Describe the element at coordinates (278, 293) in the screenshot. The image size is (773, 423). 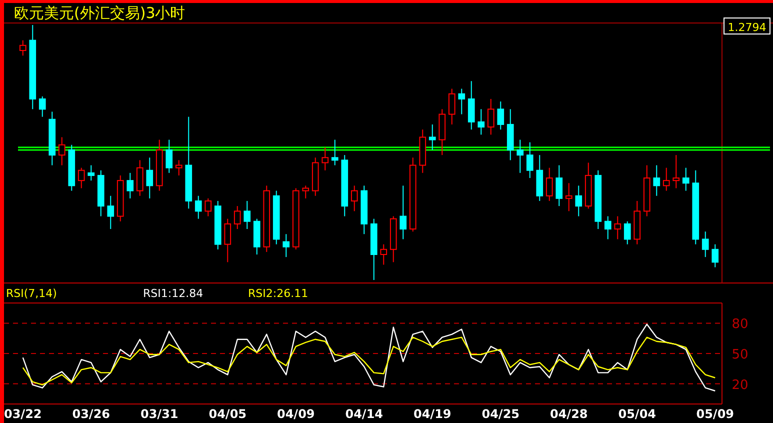
I see `text: RSI2:26.11` at that location.